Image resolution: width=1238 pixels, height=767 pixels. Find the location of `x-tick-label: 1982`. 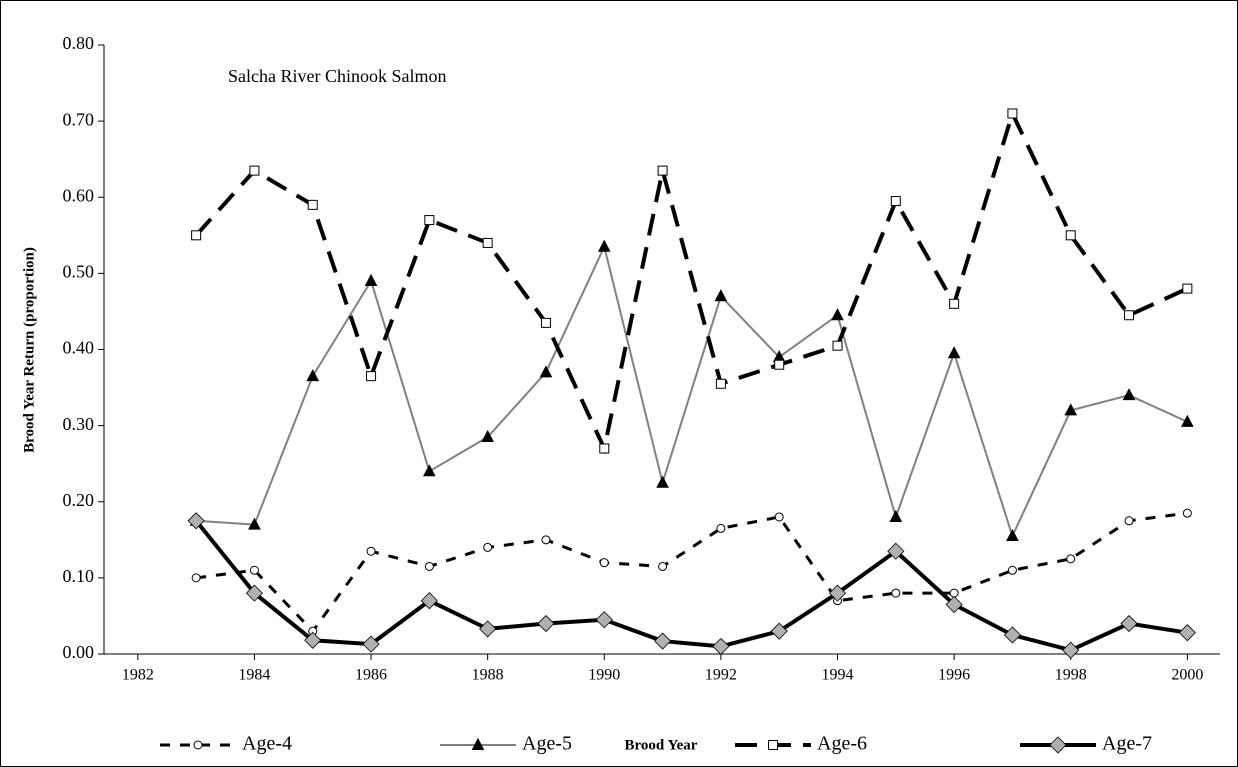

x-tick-label: 1982 is located at coordinates (138, 675).